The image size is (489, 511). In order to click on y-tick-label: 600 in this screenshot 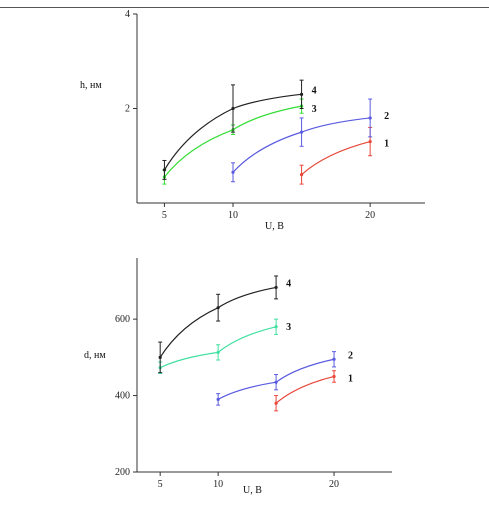, I will do `click(122, 319)`.